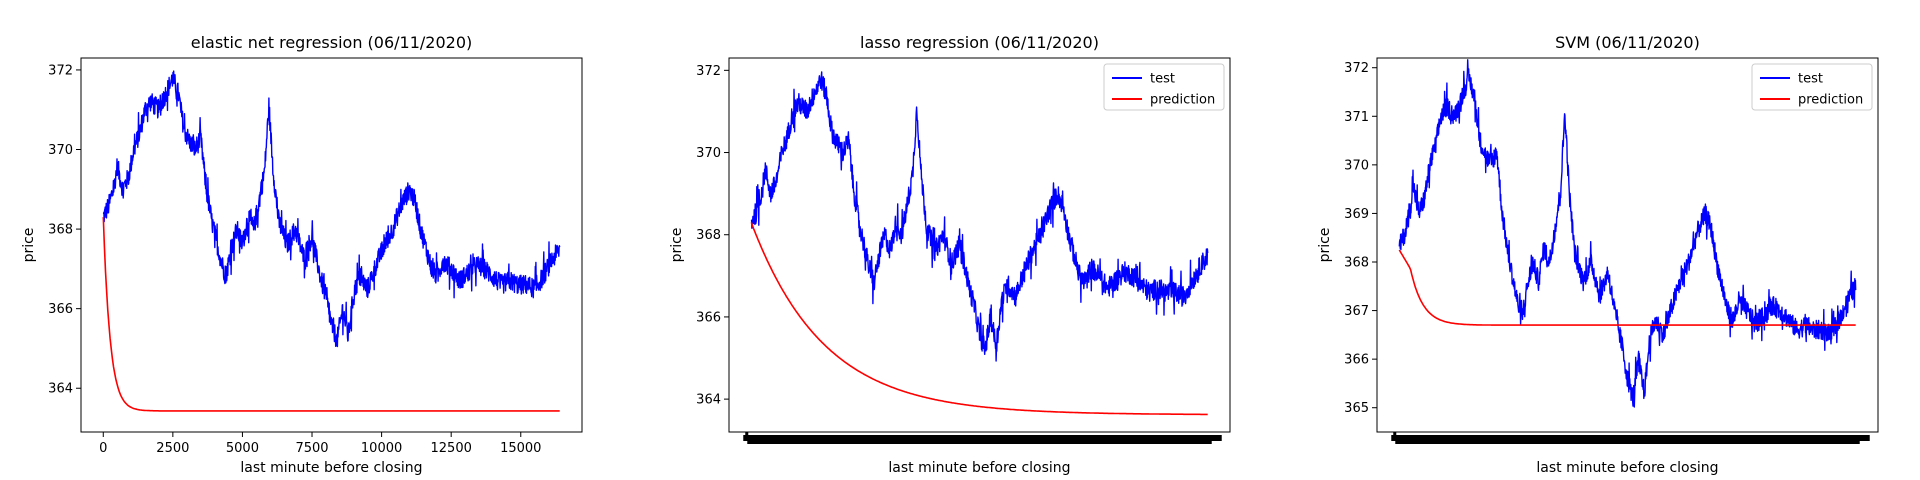  What do you see at coordinates (381, 448) in the screenshot?
I see `x-tick-label: 10000` at bounding box center [381, 448].